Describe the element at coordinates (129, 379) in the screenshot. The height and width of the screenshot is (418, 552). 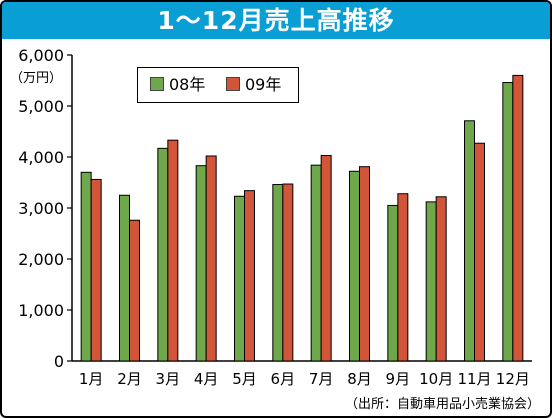
I see `x-tick-label: 2月` at that location.